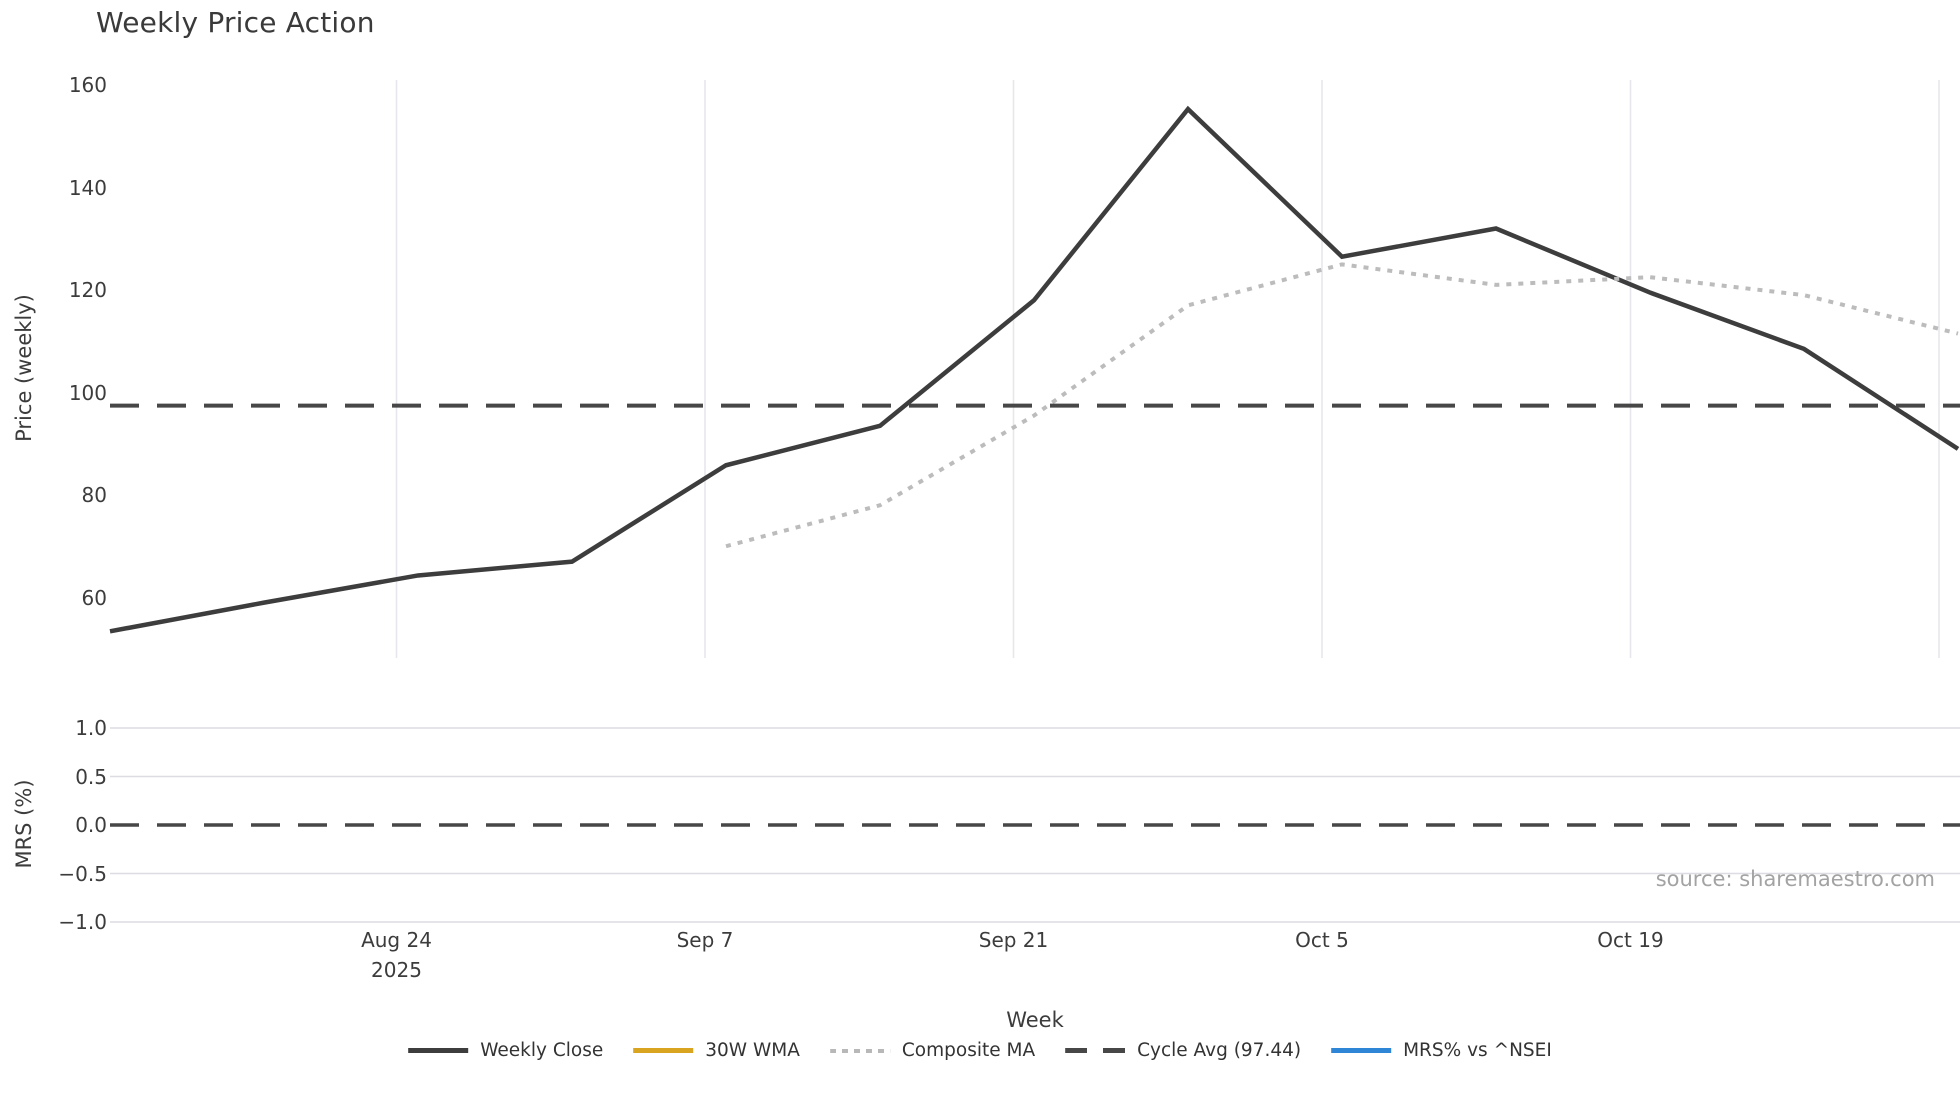 This screenshot has width=1960, height=1102. What do you see at coordinates (235, 22) in the screenshot?
I see `chart-title: Weekly Price Action` at bounding box center [235, 22].